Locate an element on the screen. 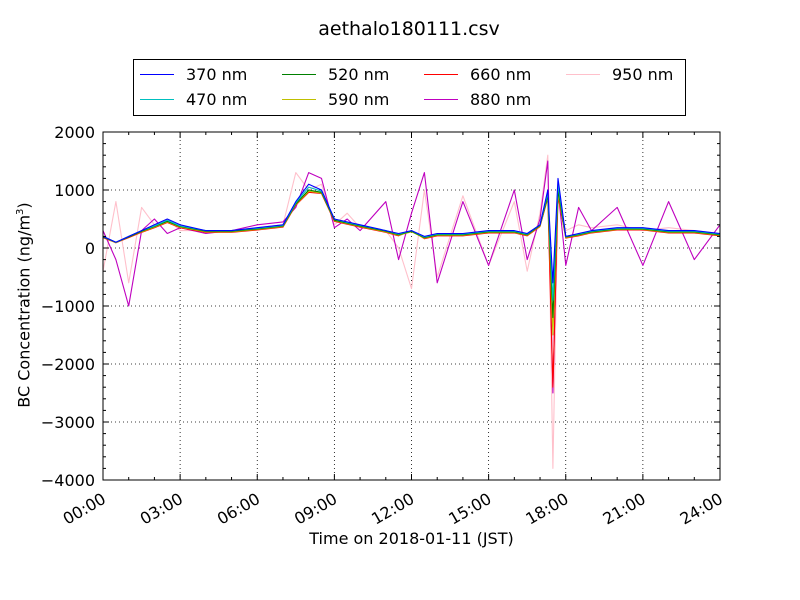 The width and height of the screenshot is (800, 600). legend-item: 590 nm is located at coordinates (335, 99).